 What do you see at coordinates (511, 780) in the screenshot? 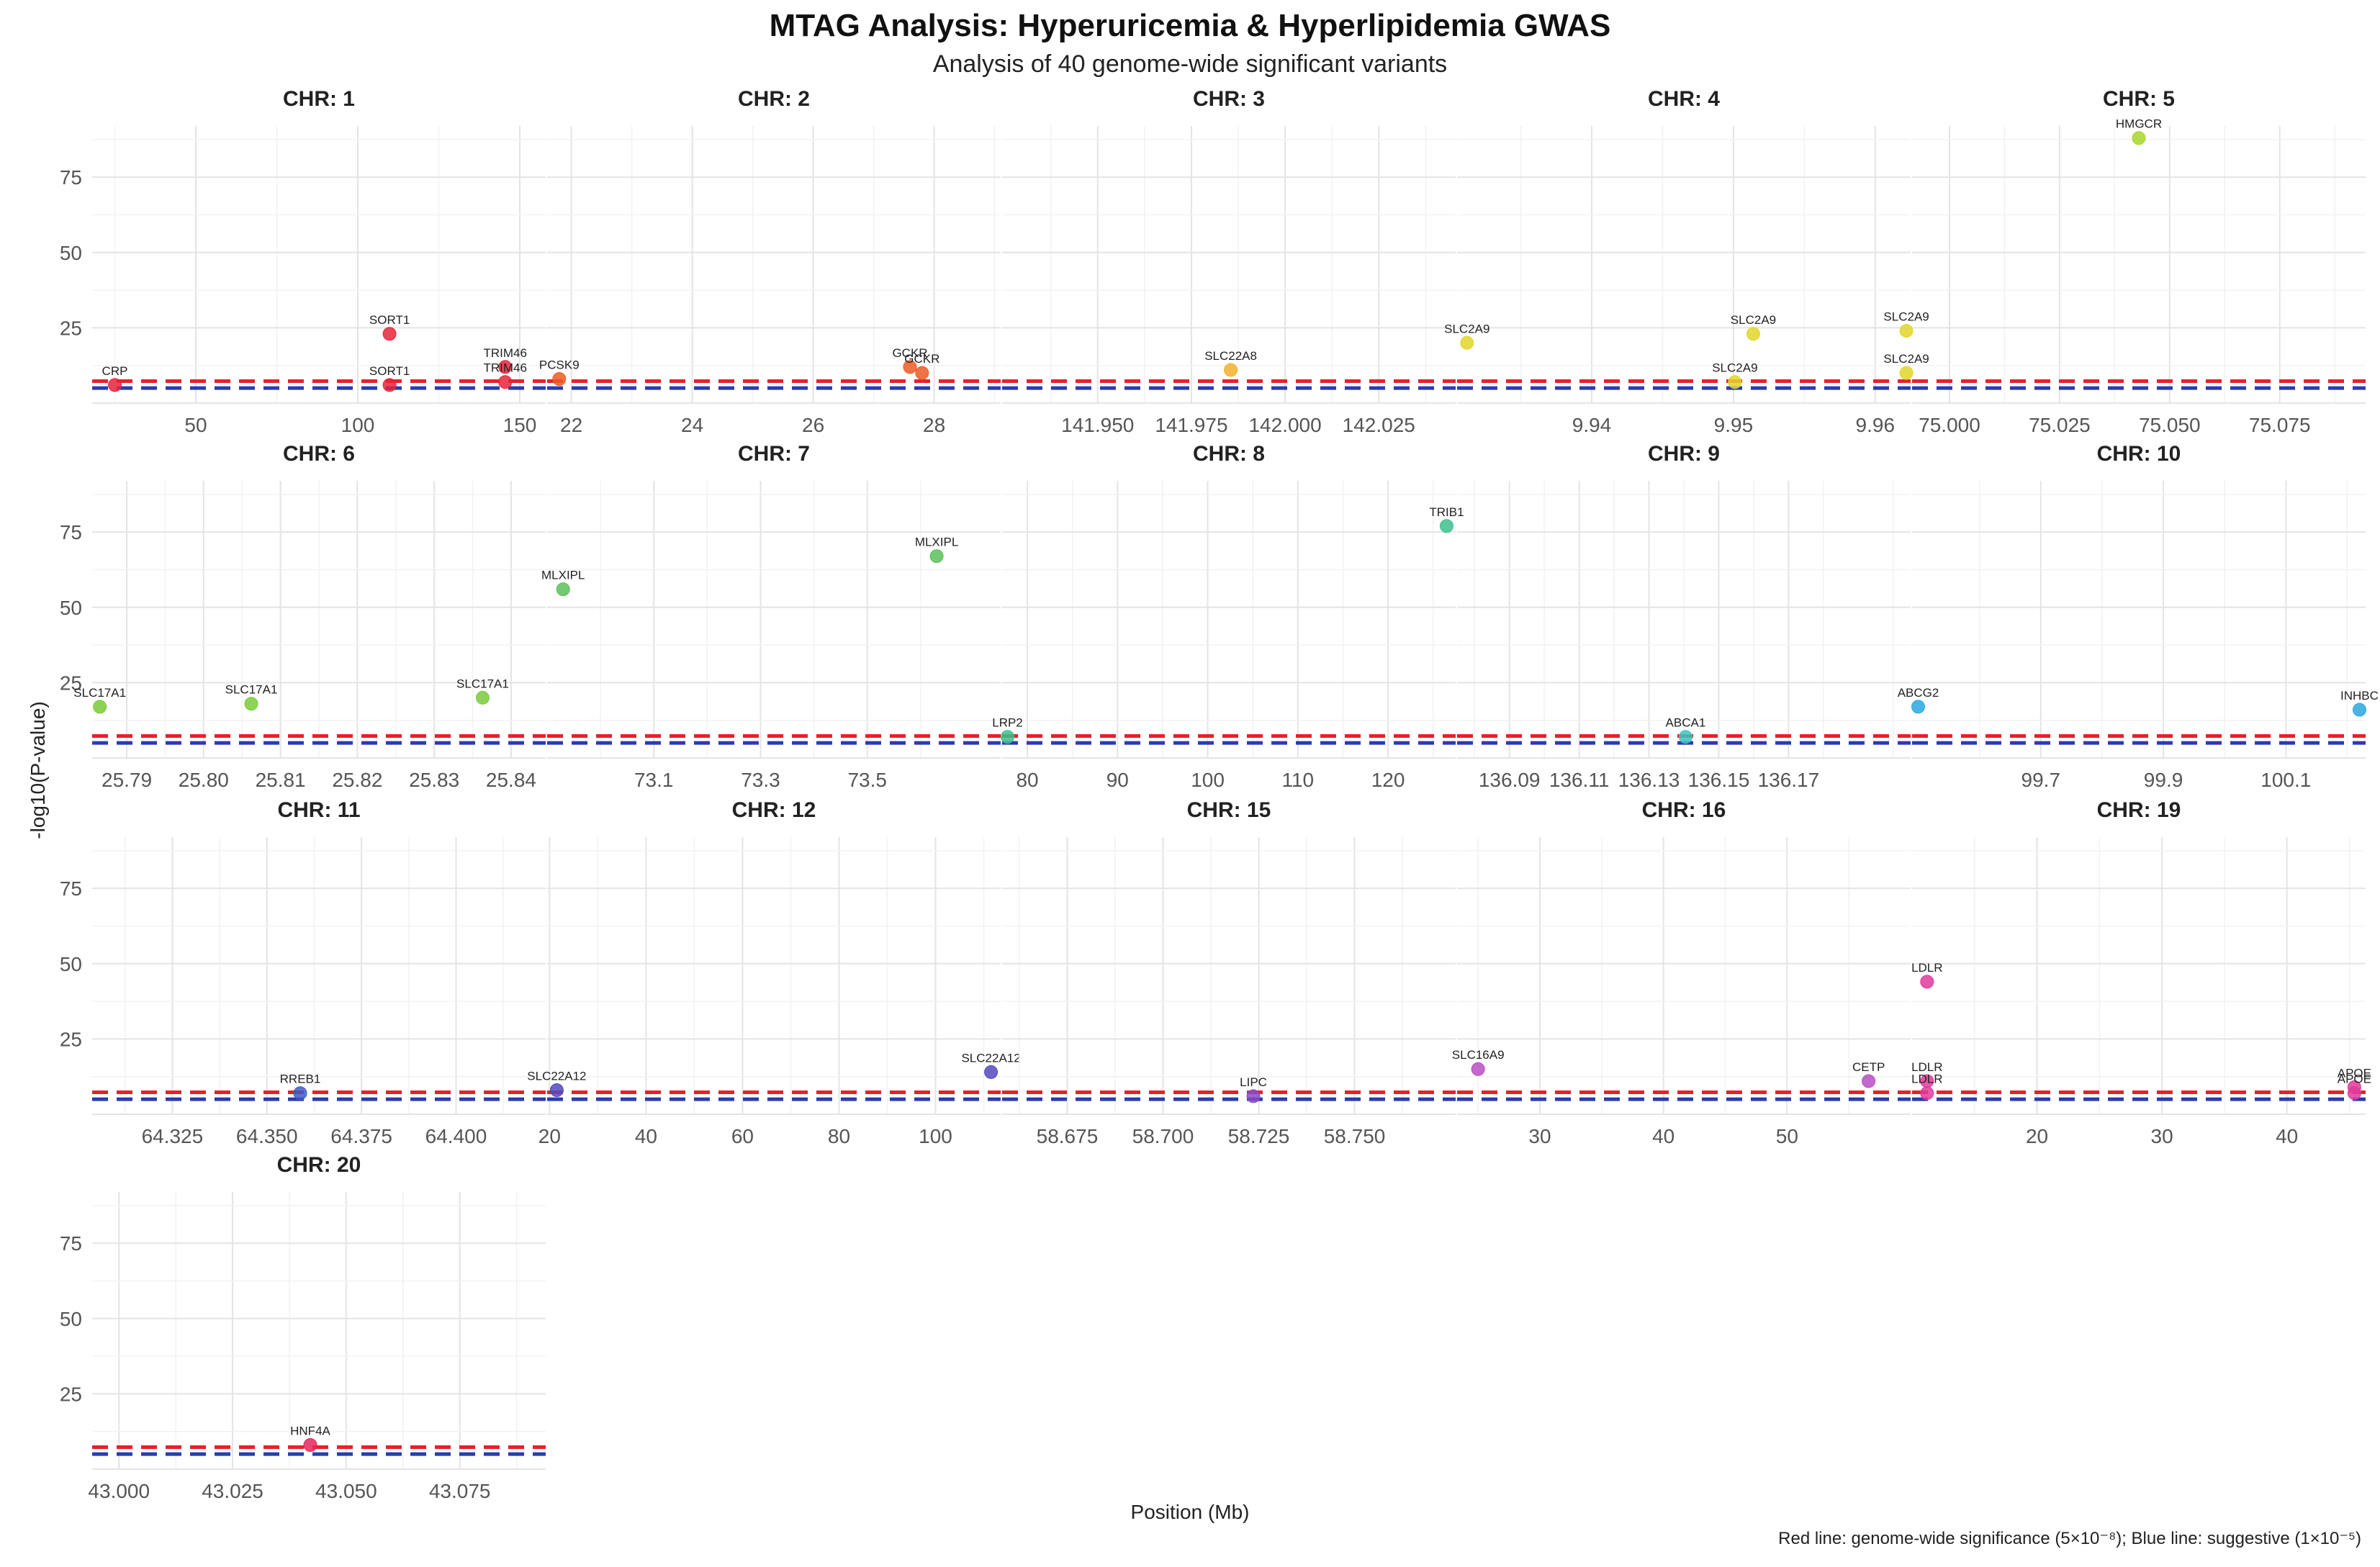
I see `x-tick-label: 25.84` at bounding box center [511, 780].